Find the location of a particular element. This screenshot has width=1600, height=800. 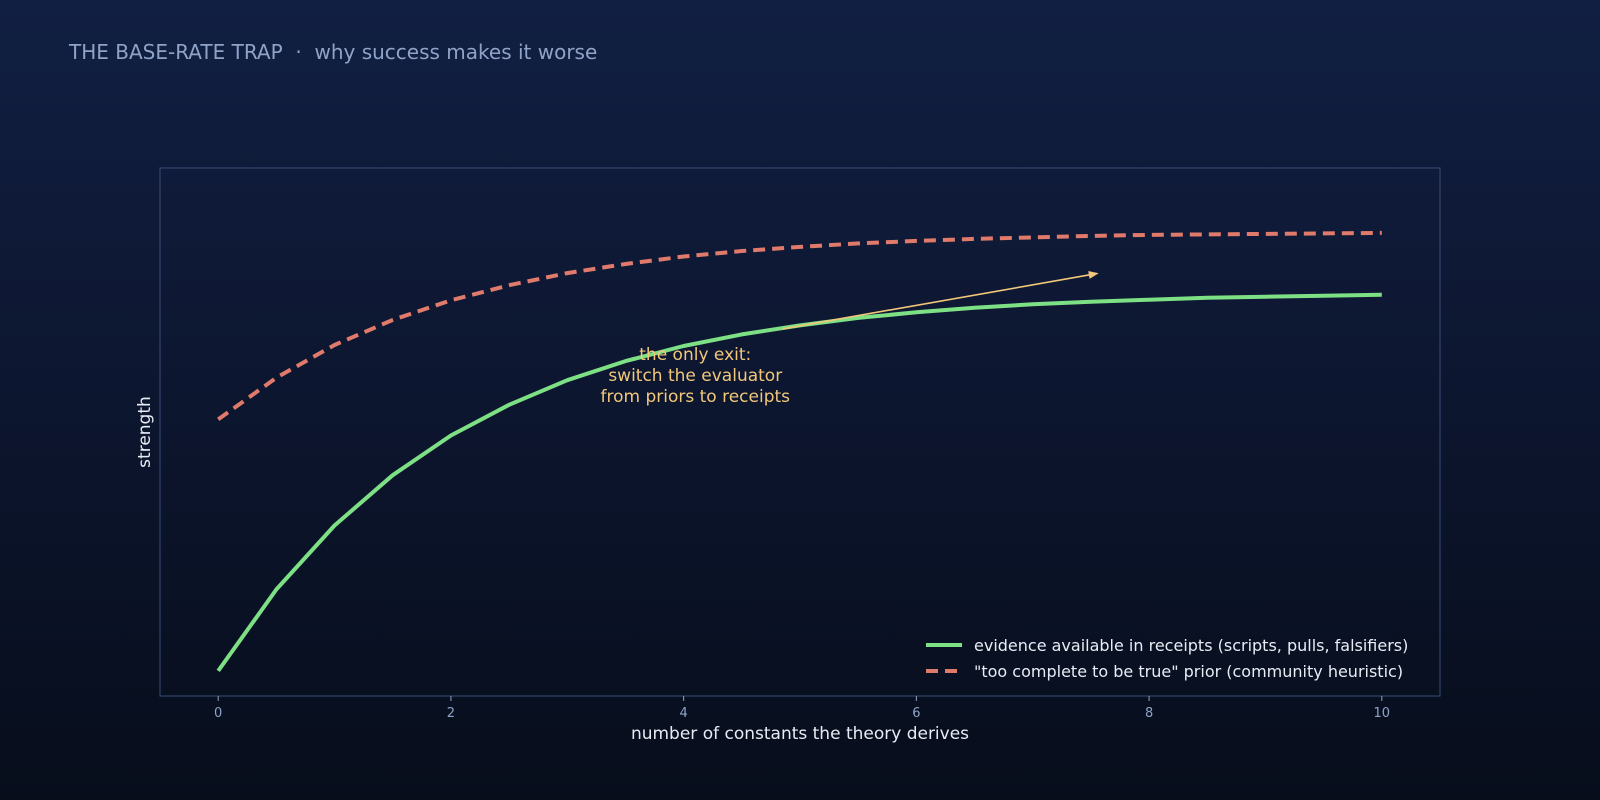

title-subtitle: why success makes it worse is located at coordinates (456, 52).